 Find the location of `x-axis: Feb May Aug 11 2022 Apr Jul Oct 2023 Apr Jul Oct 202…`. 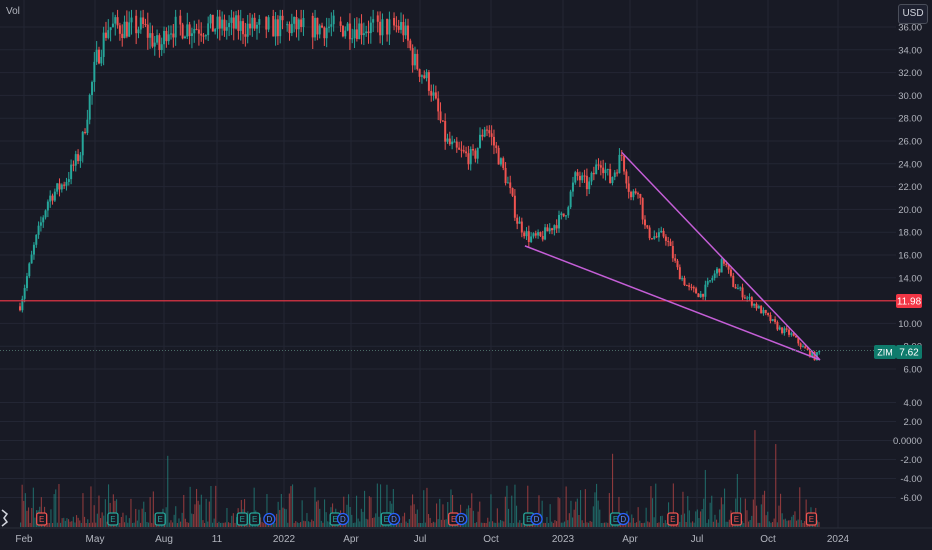

x-axis: Feb May Aug 11 2022 Apr Jul Oct 2023 Apr Jul Oct 202… is located at coordinates (466, 536).